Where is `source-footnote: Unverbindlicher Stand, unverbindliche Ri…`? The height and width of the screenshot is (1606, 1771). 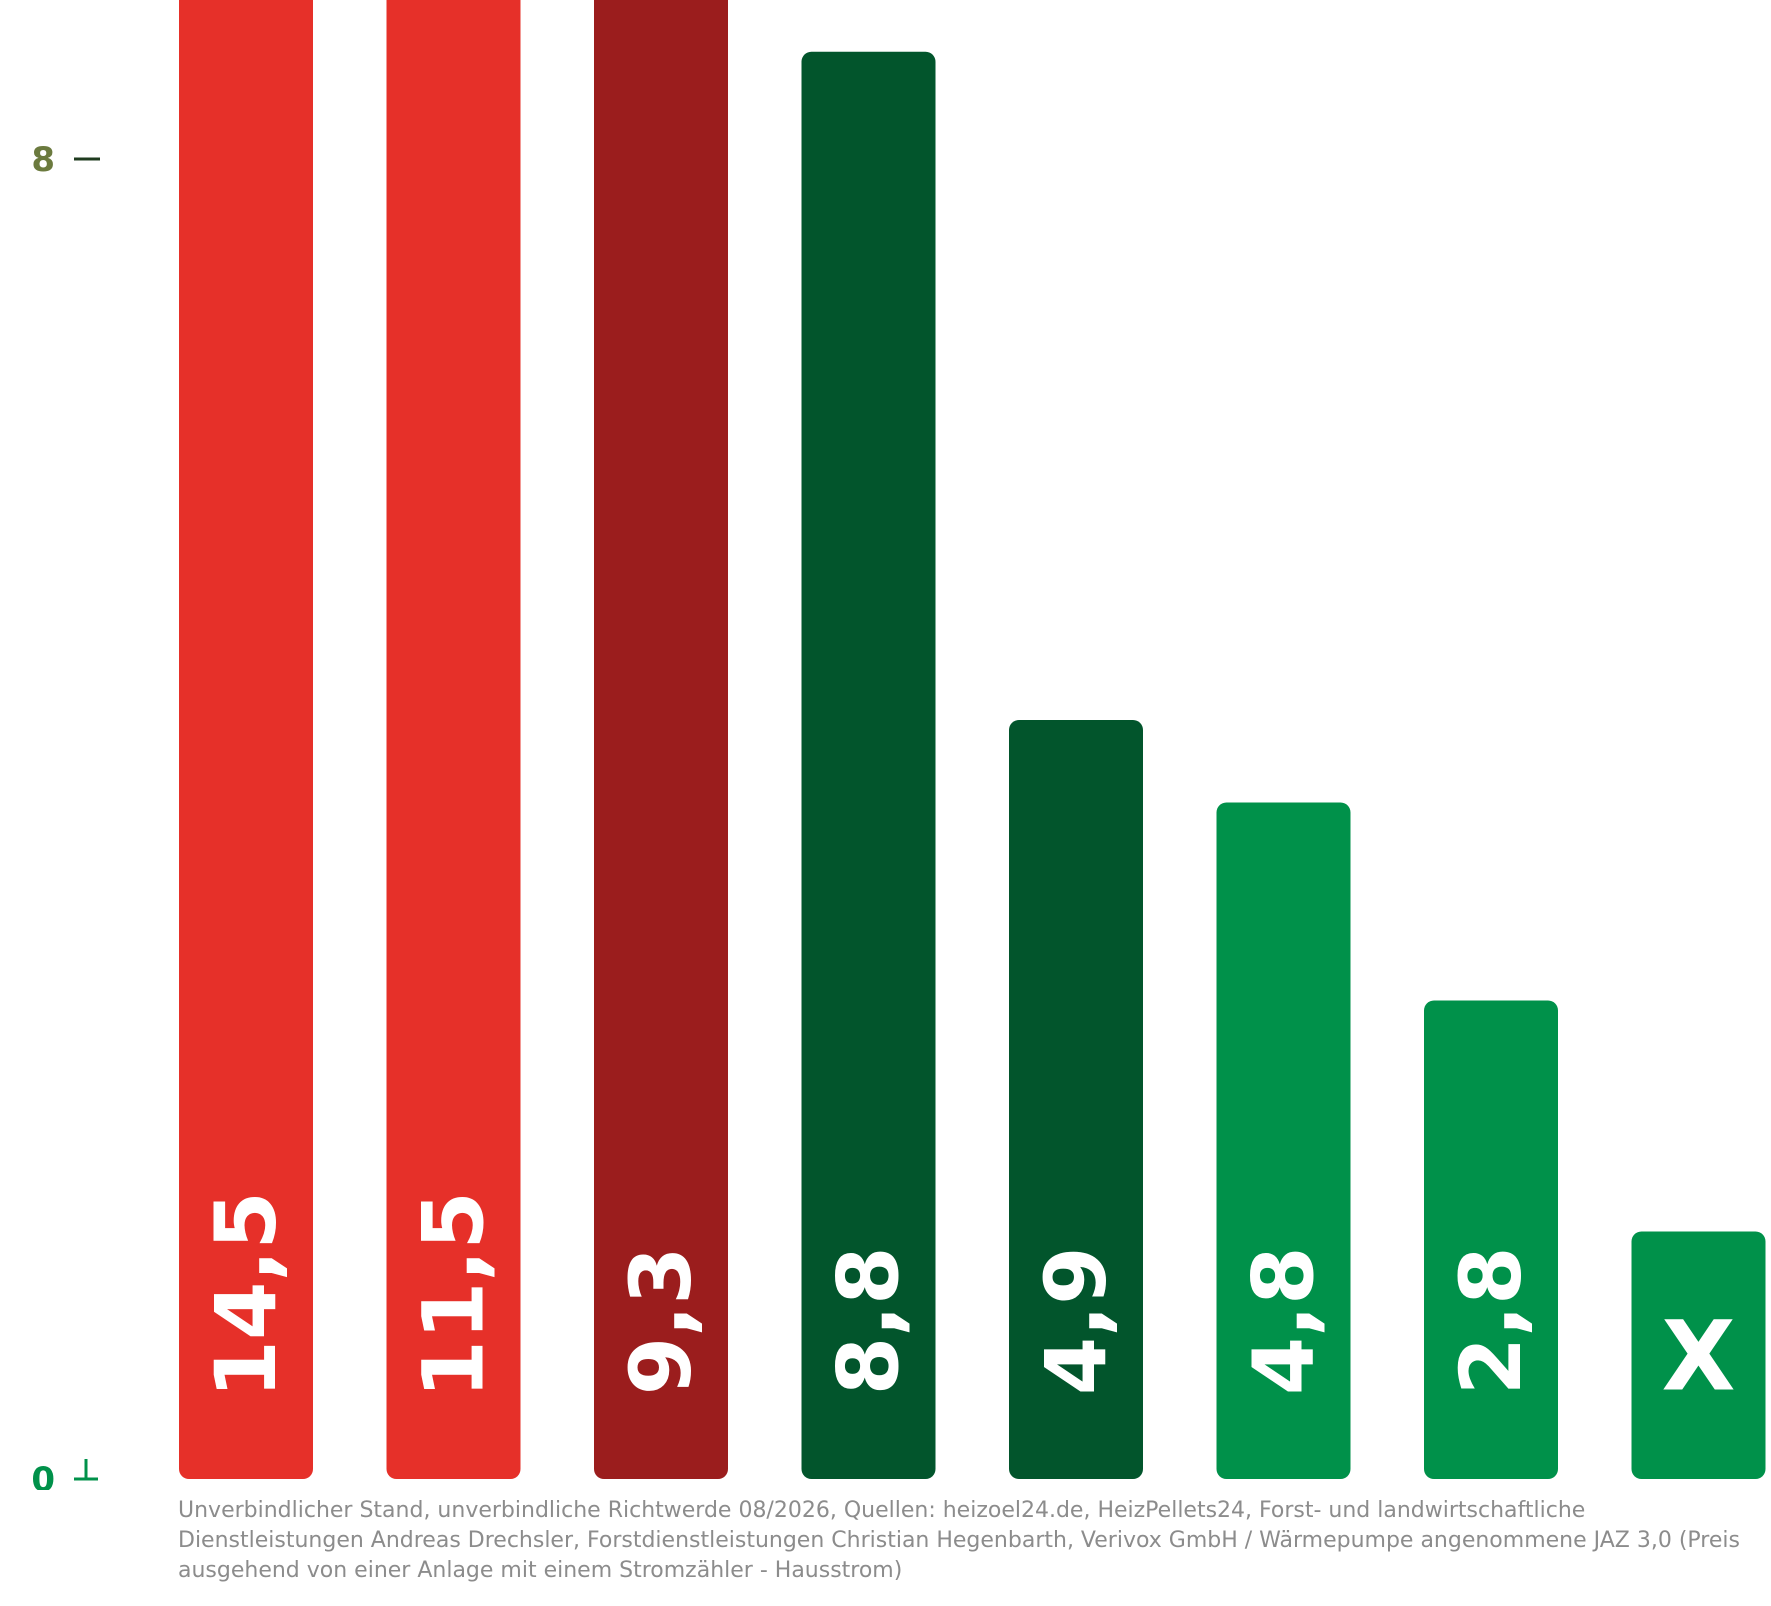 source-footnote: Unverbindlicher Stand, unverbindliche Ri… is located at coordinates (959, 1540).